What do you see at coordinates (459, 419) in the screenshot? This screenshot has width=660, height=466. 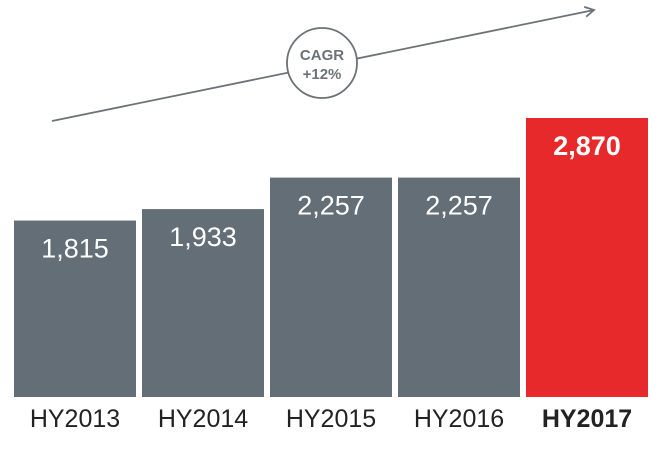 I see `category-label-hy2016: HY2016` at bounding box center [459, 419].